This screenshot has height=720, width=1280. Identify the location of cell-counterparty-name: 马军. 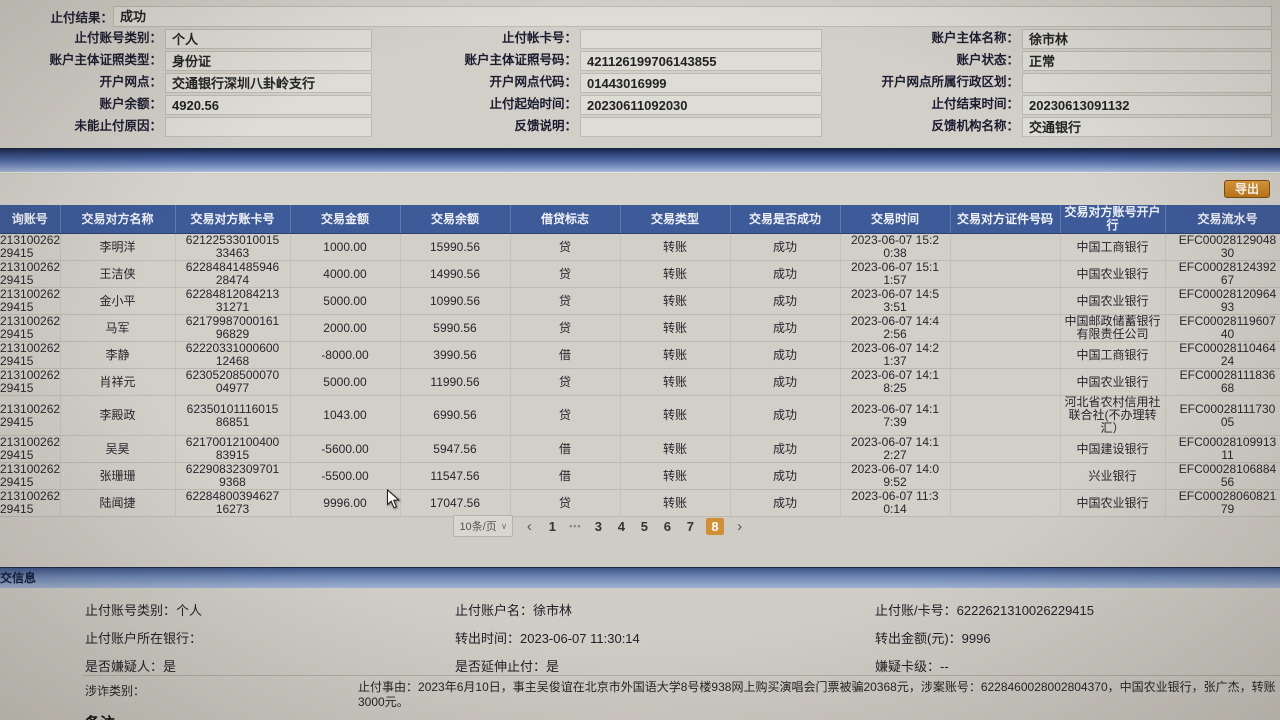
(118, 328).